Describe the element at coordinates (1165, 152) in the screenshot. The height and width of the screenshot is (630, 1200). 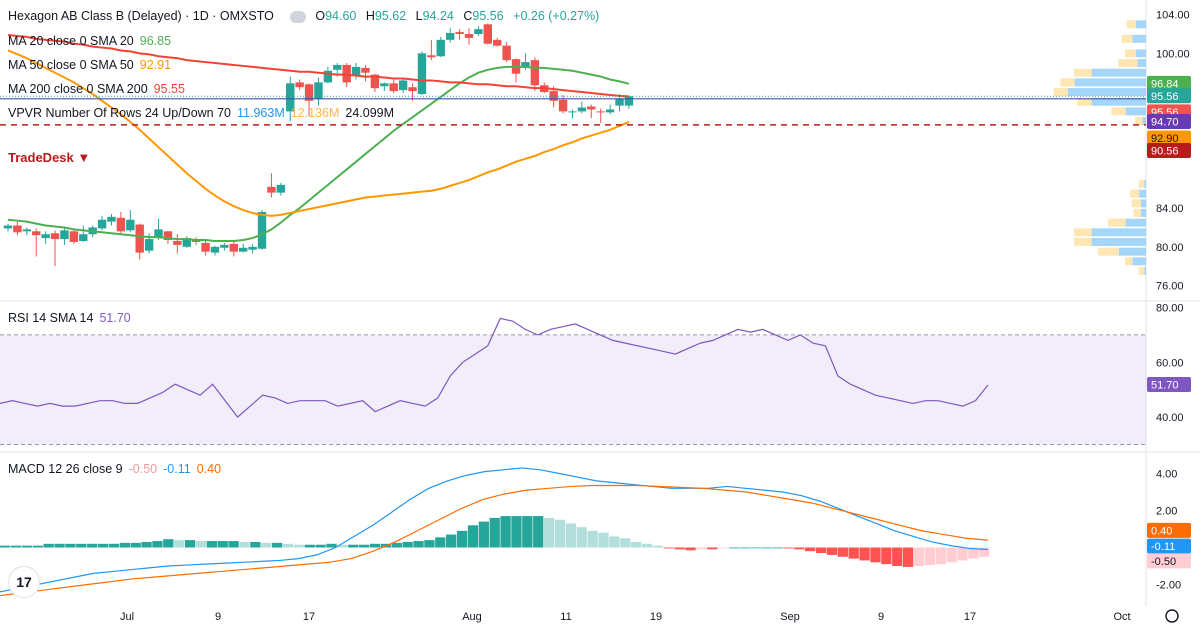
I see `price-label: 90.56` at that location.